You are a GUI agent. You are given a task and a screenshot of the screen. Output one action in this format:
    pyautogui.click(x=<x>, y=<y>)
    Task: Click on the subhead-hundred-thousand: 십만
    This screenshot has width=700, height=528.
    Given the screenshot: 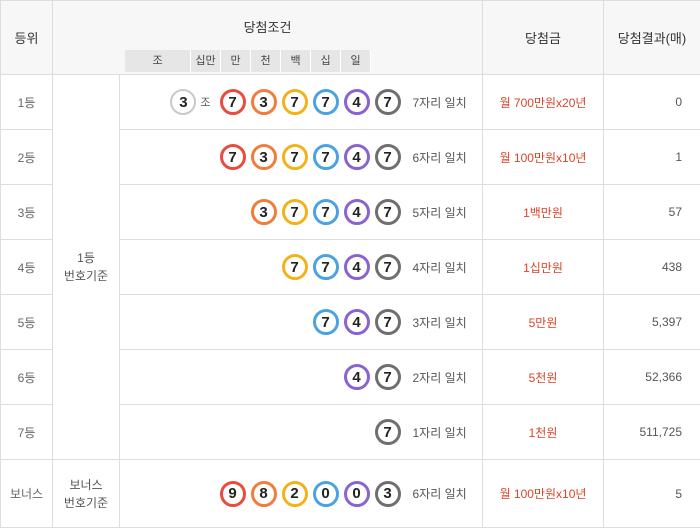 What is the action you would take?
    pyautogui.click(x=206, y=61)
    